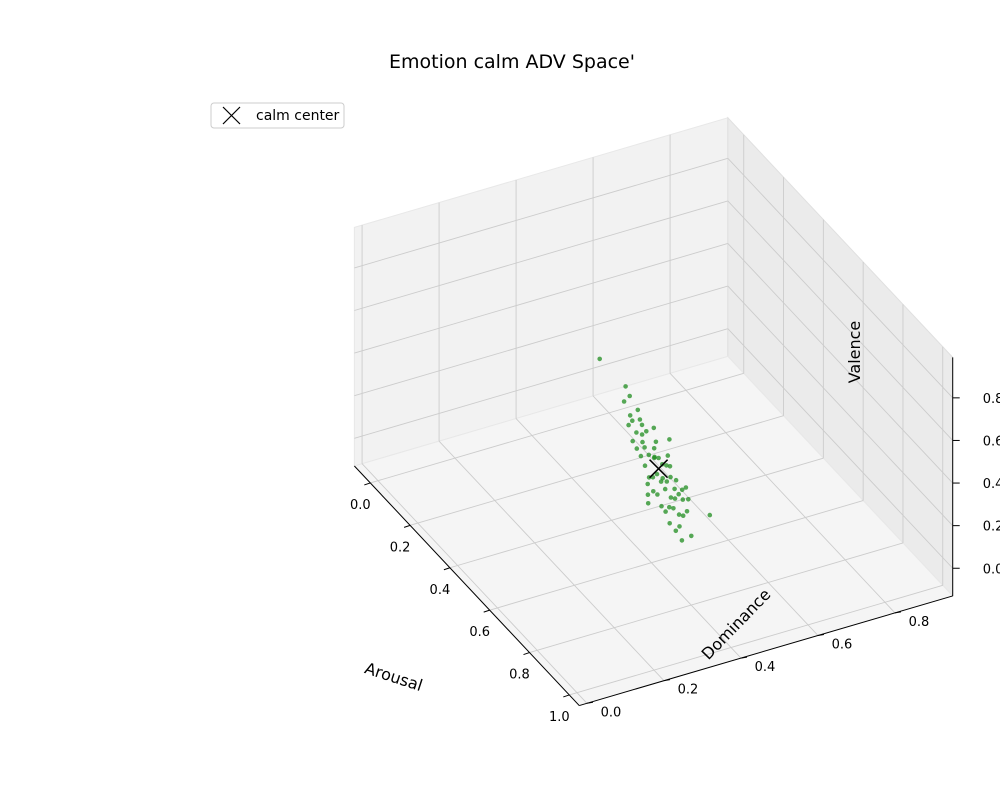 The width and height of the screenshot is (1000, 800). What do you see at coordinates (991, 527) in the screenshot?
I see `z-tick-label: 0.2` at bounding box center [991, 527].